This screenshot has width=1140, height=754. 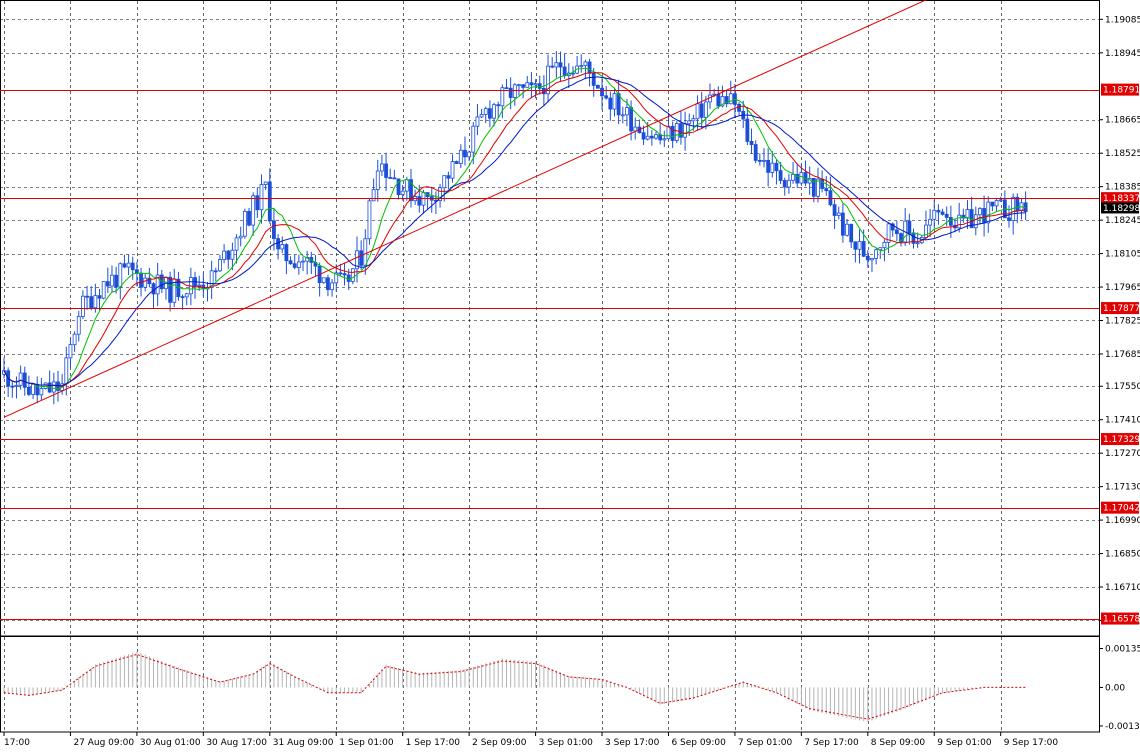 What do you see at coordinates (1122, 555) in the screenshot?
I see `price-tick-label: 1.16850` at bounding box center [1122, 555].